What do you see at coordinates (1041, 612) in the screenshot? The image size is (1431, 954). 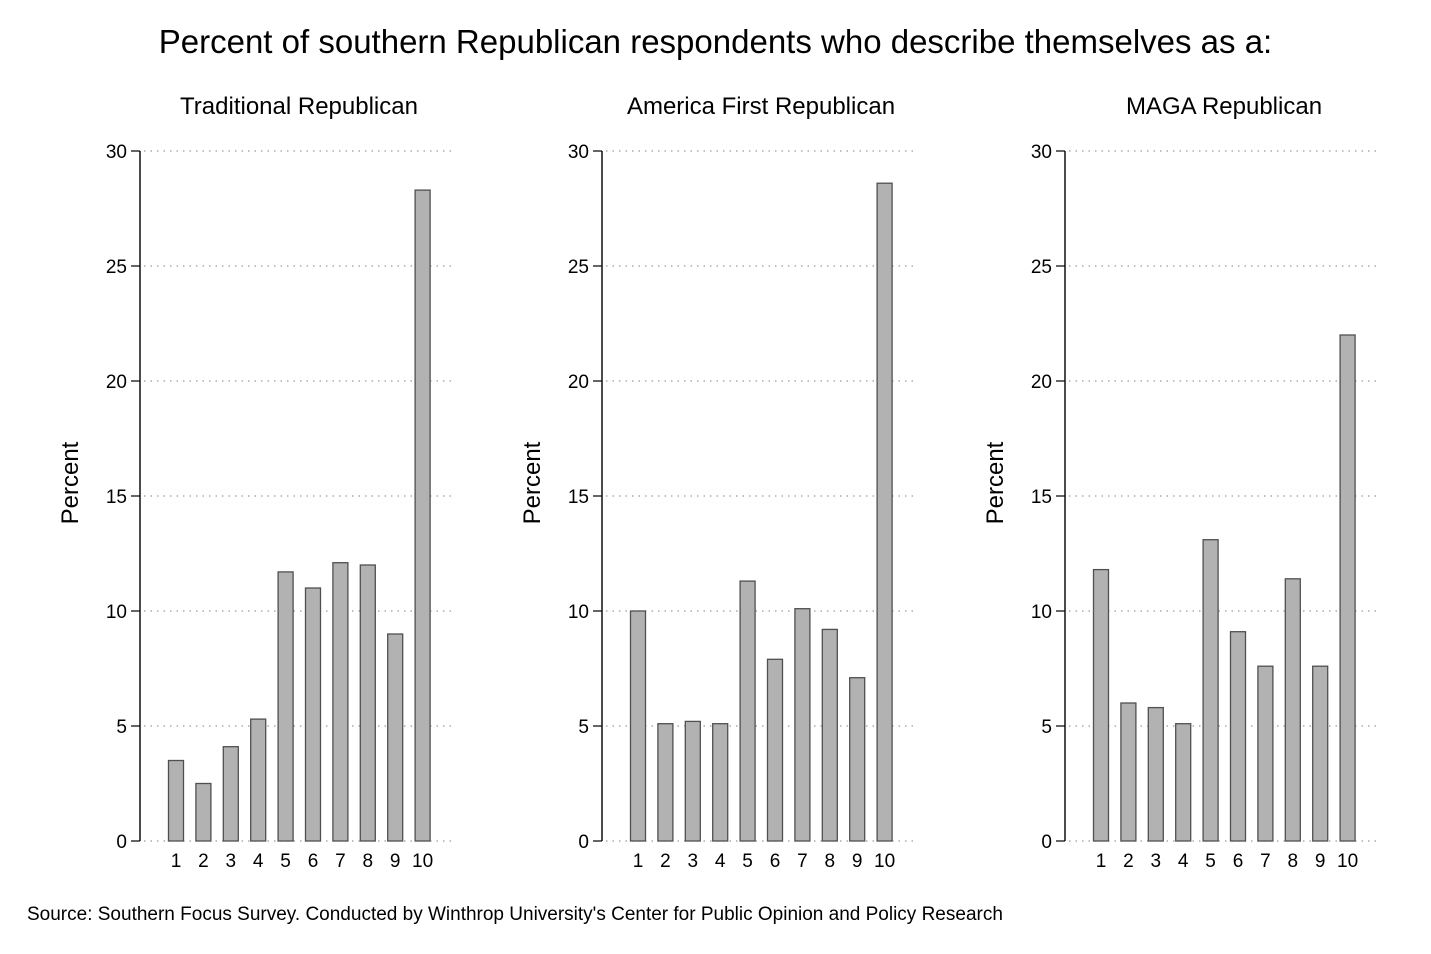 I see `panel-3-y-tick-label: 10` at bounding box center [1041, 612].